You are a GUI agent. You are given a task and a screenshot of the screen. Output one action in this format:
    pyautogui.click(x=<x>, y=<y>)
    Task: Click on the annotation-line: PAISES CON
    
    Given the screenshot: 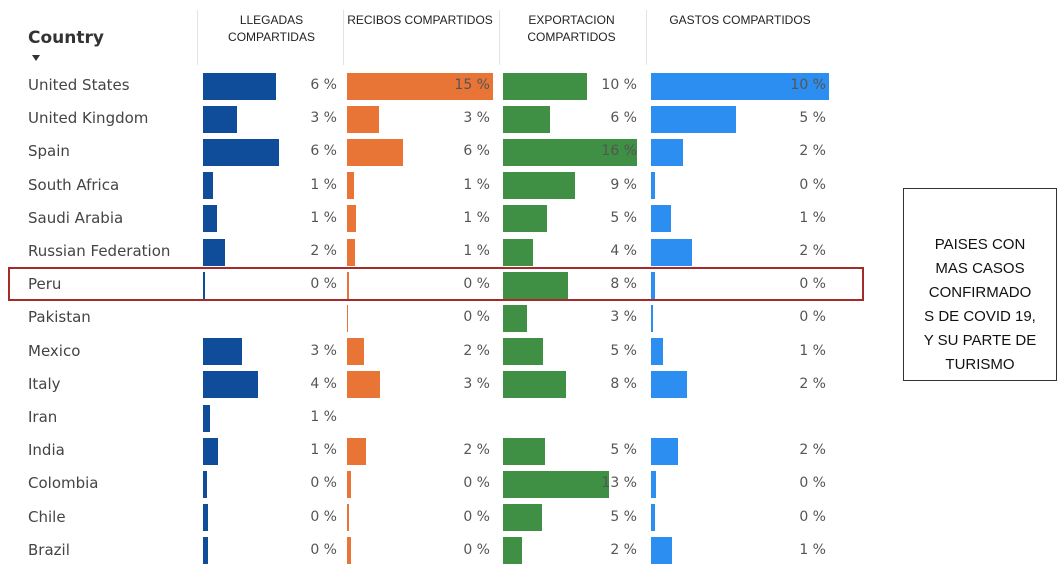 What is the action you would take?
    pyautogui.click(x=980, y=244)
    